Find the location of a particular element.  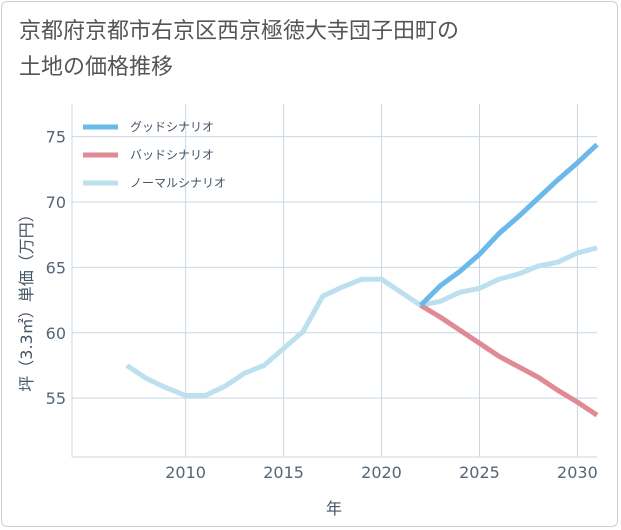

series-line-good is located at coordinates (508, 225).